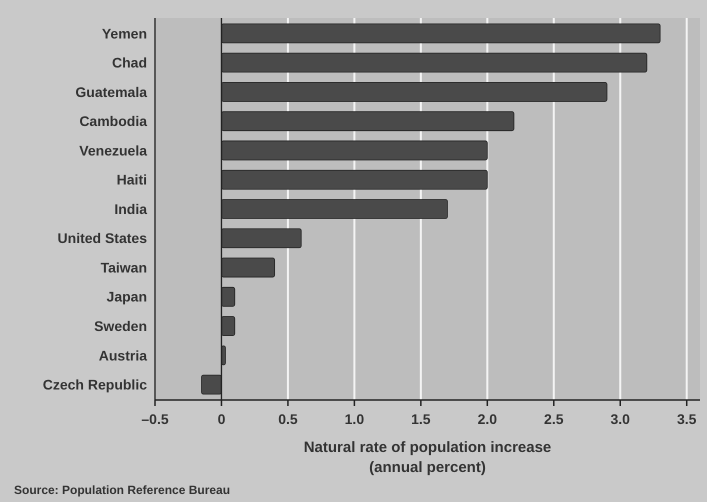  I want to click on x-axis-title: Natural rate of population increase (annual percent), so click(428, 457).